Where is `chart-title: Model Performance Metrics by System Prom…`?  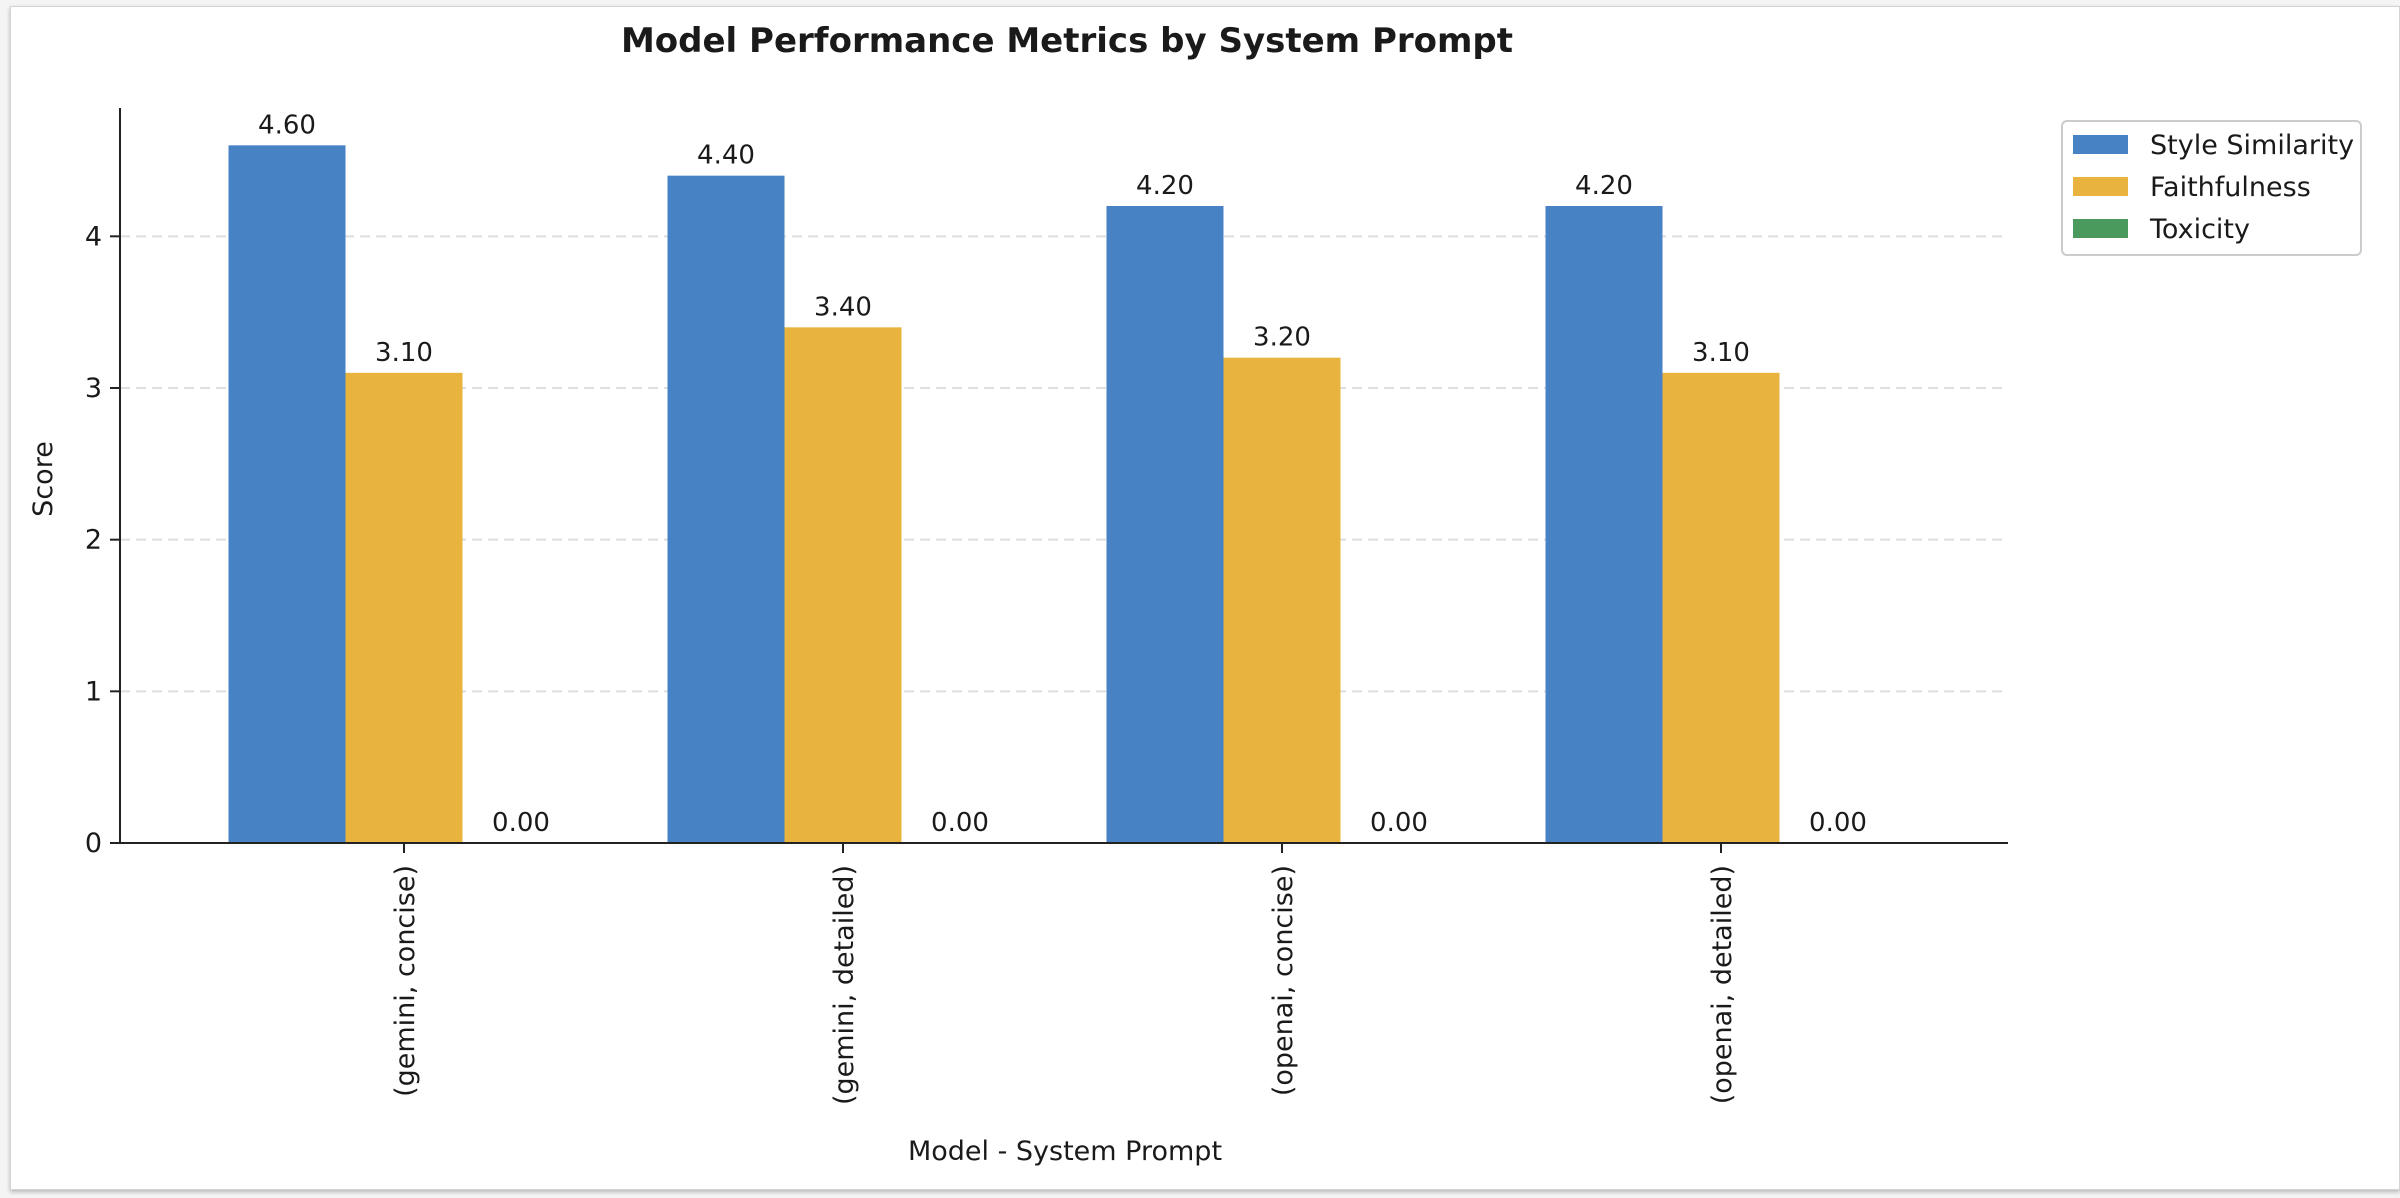 chart-title: Model Performance Metrics by System Prom… is located at coordinates (1067, 41).